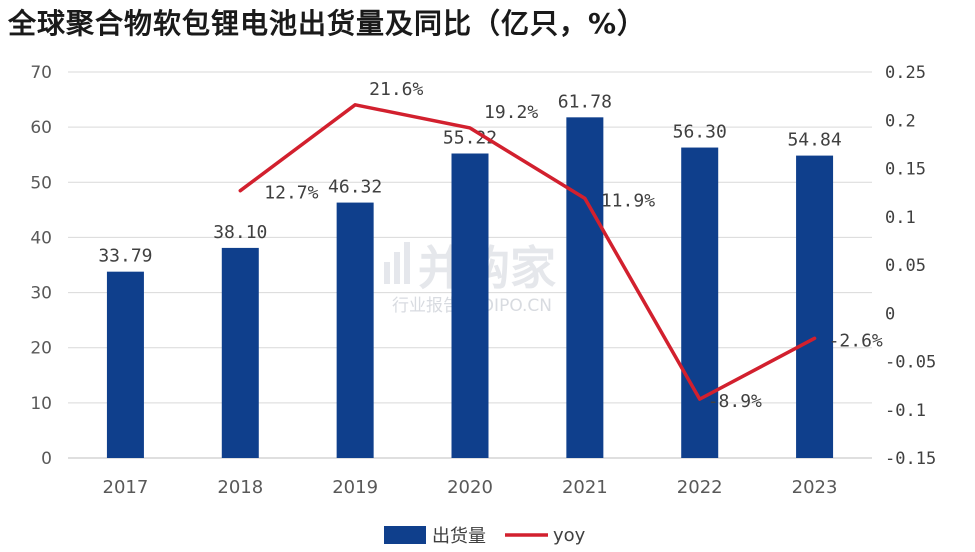  Describe the element at coordinates (905, 411) in the screenshot. I see `y-right-tick-label: -0.1` at that location.